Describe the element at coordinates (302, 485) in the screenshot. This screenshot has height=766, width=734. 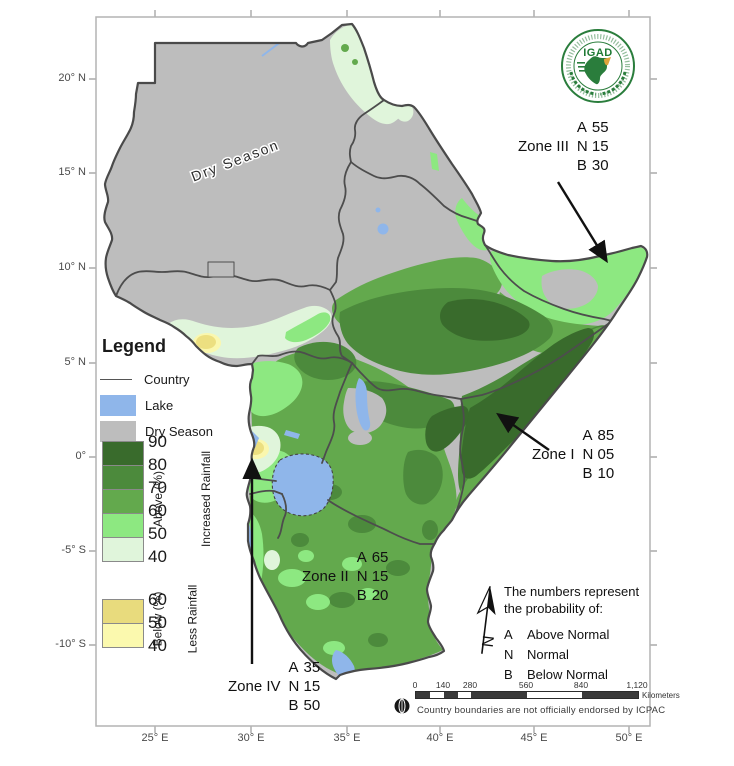
I see `lake-victoria` at that location.